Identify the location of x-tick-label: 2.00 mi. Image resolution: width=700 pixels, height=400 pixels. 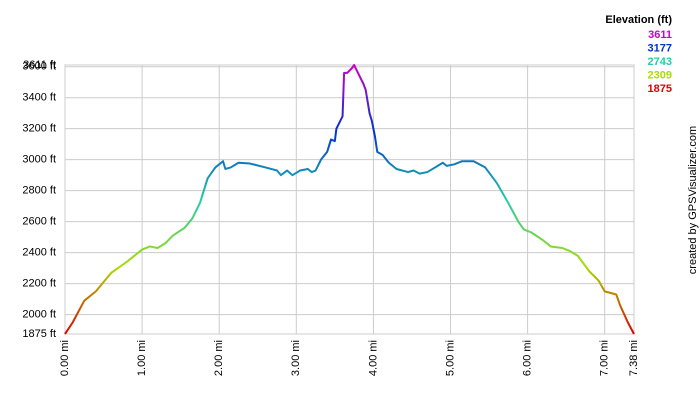
(219, 358).